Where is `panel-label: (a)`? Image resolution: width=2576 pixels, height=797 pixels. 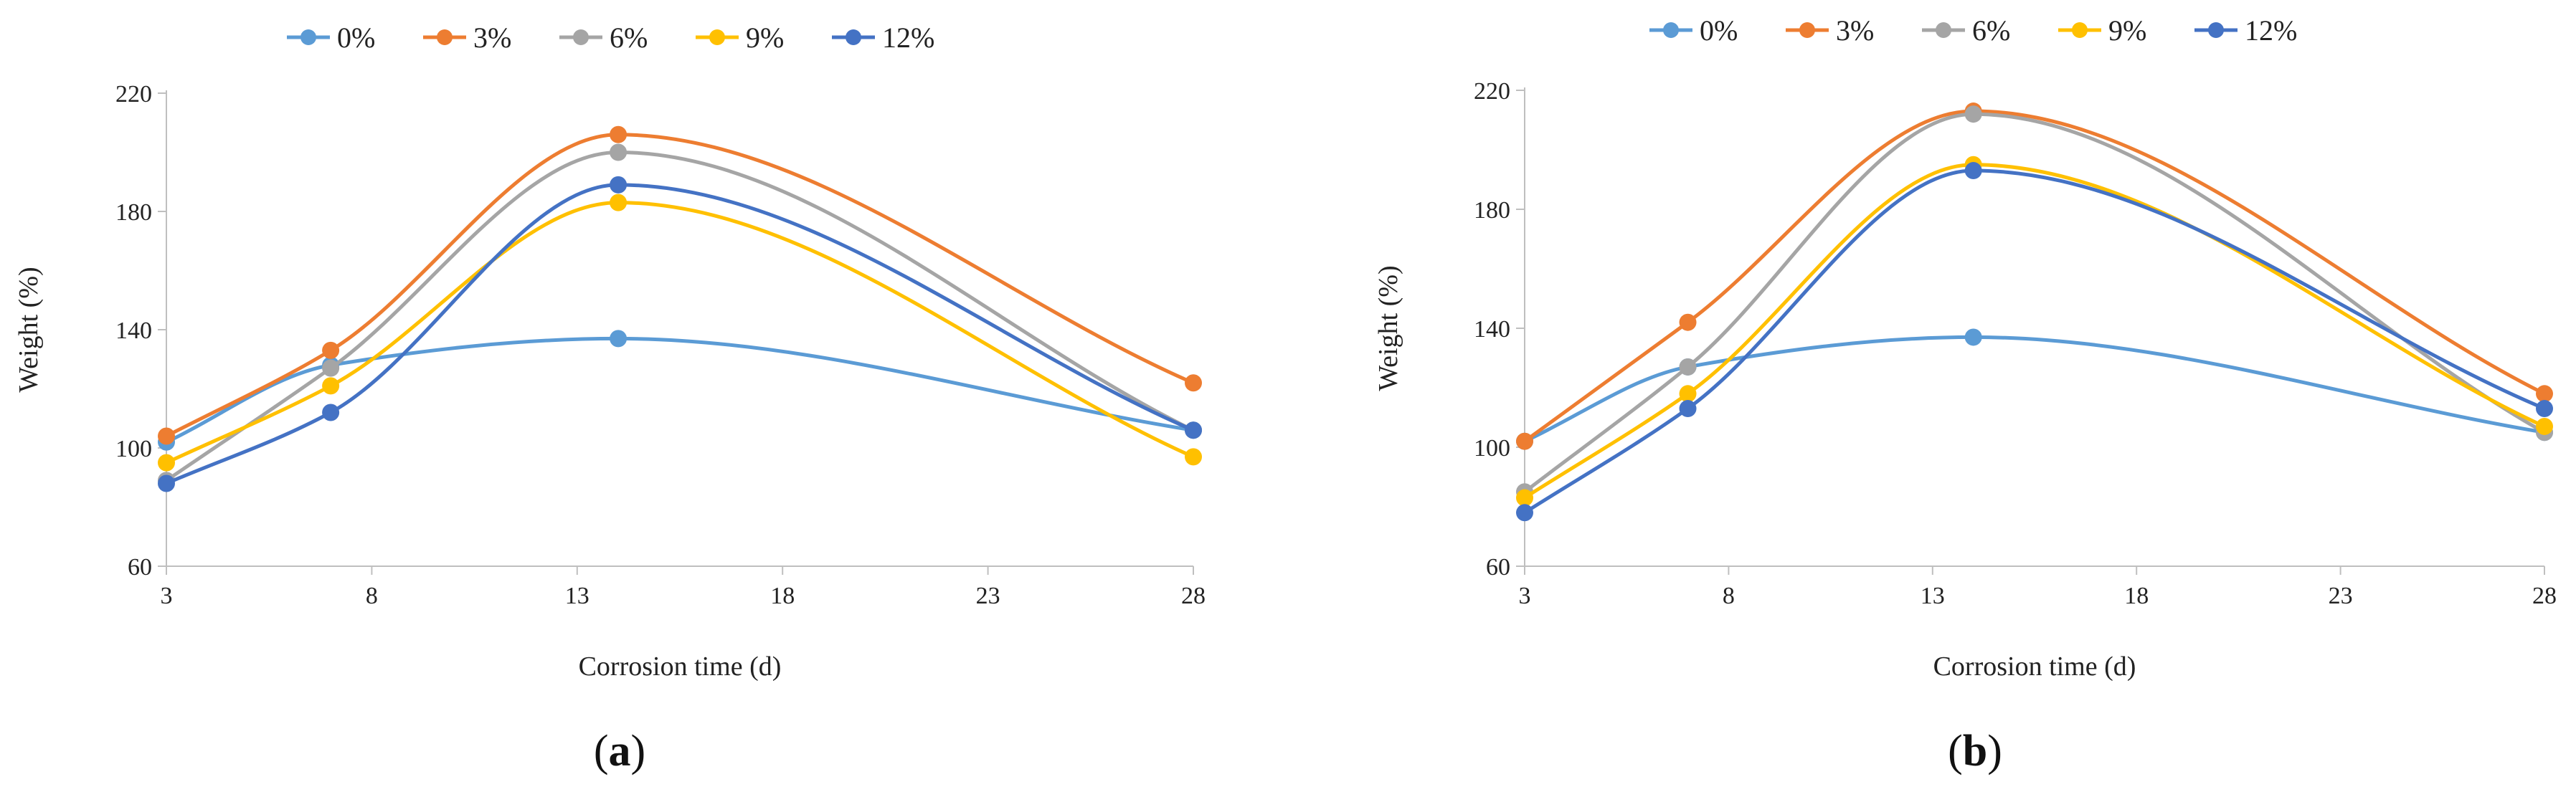 panel-label: (a) is located at coordinates (619, 751).